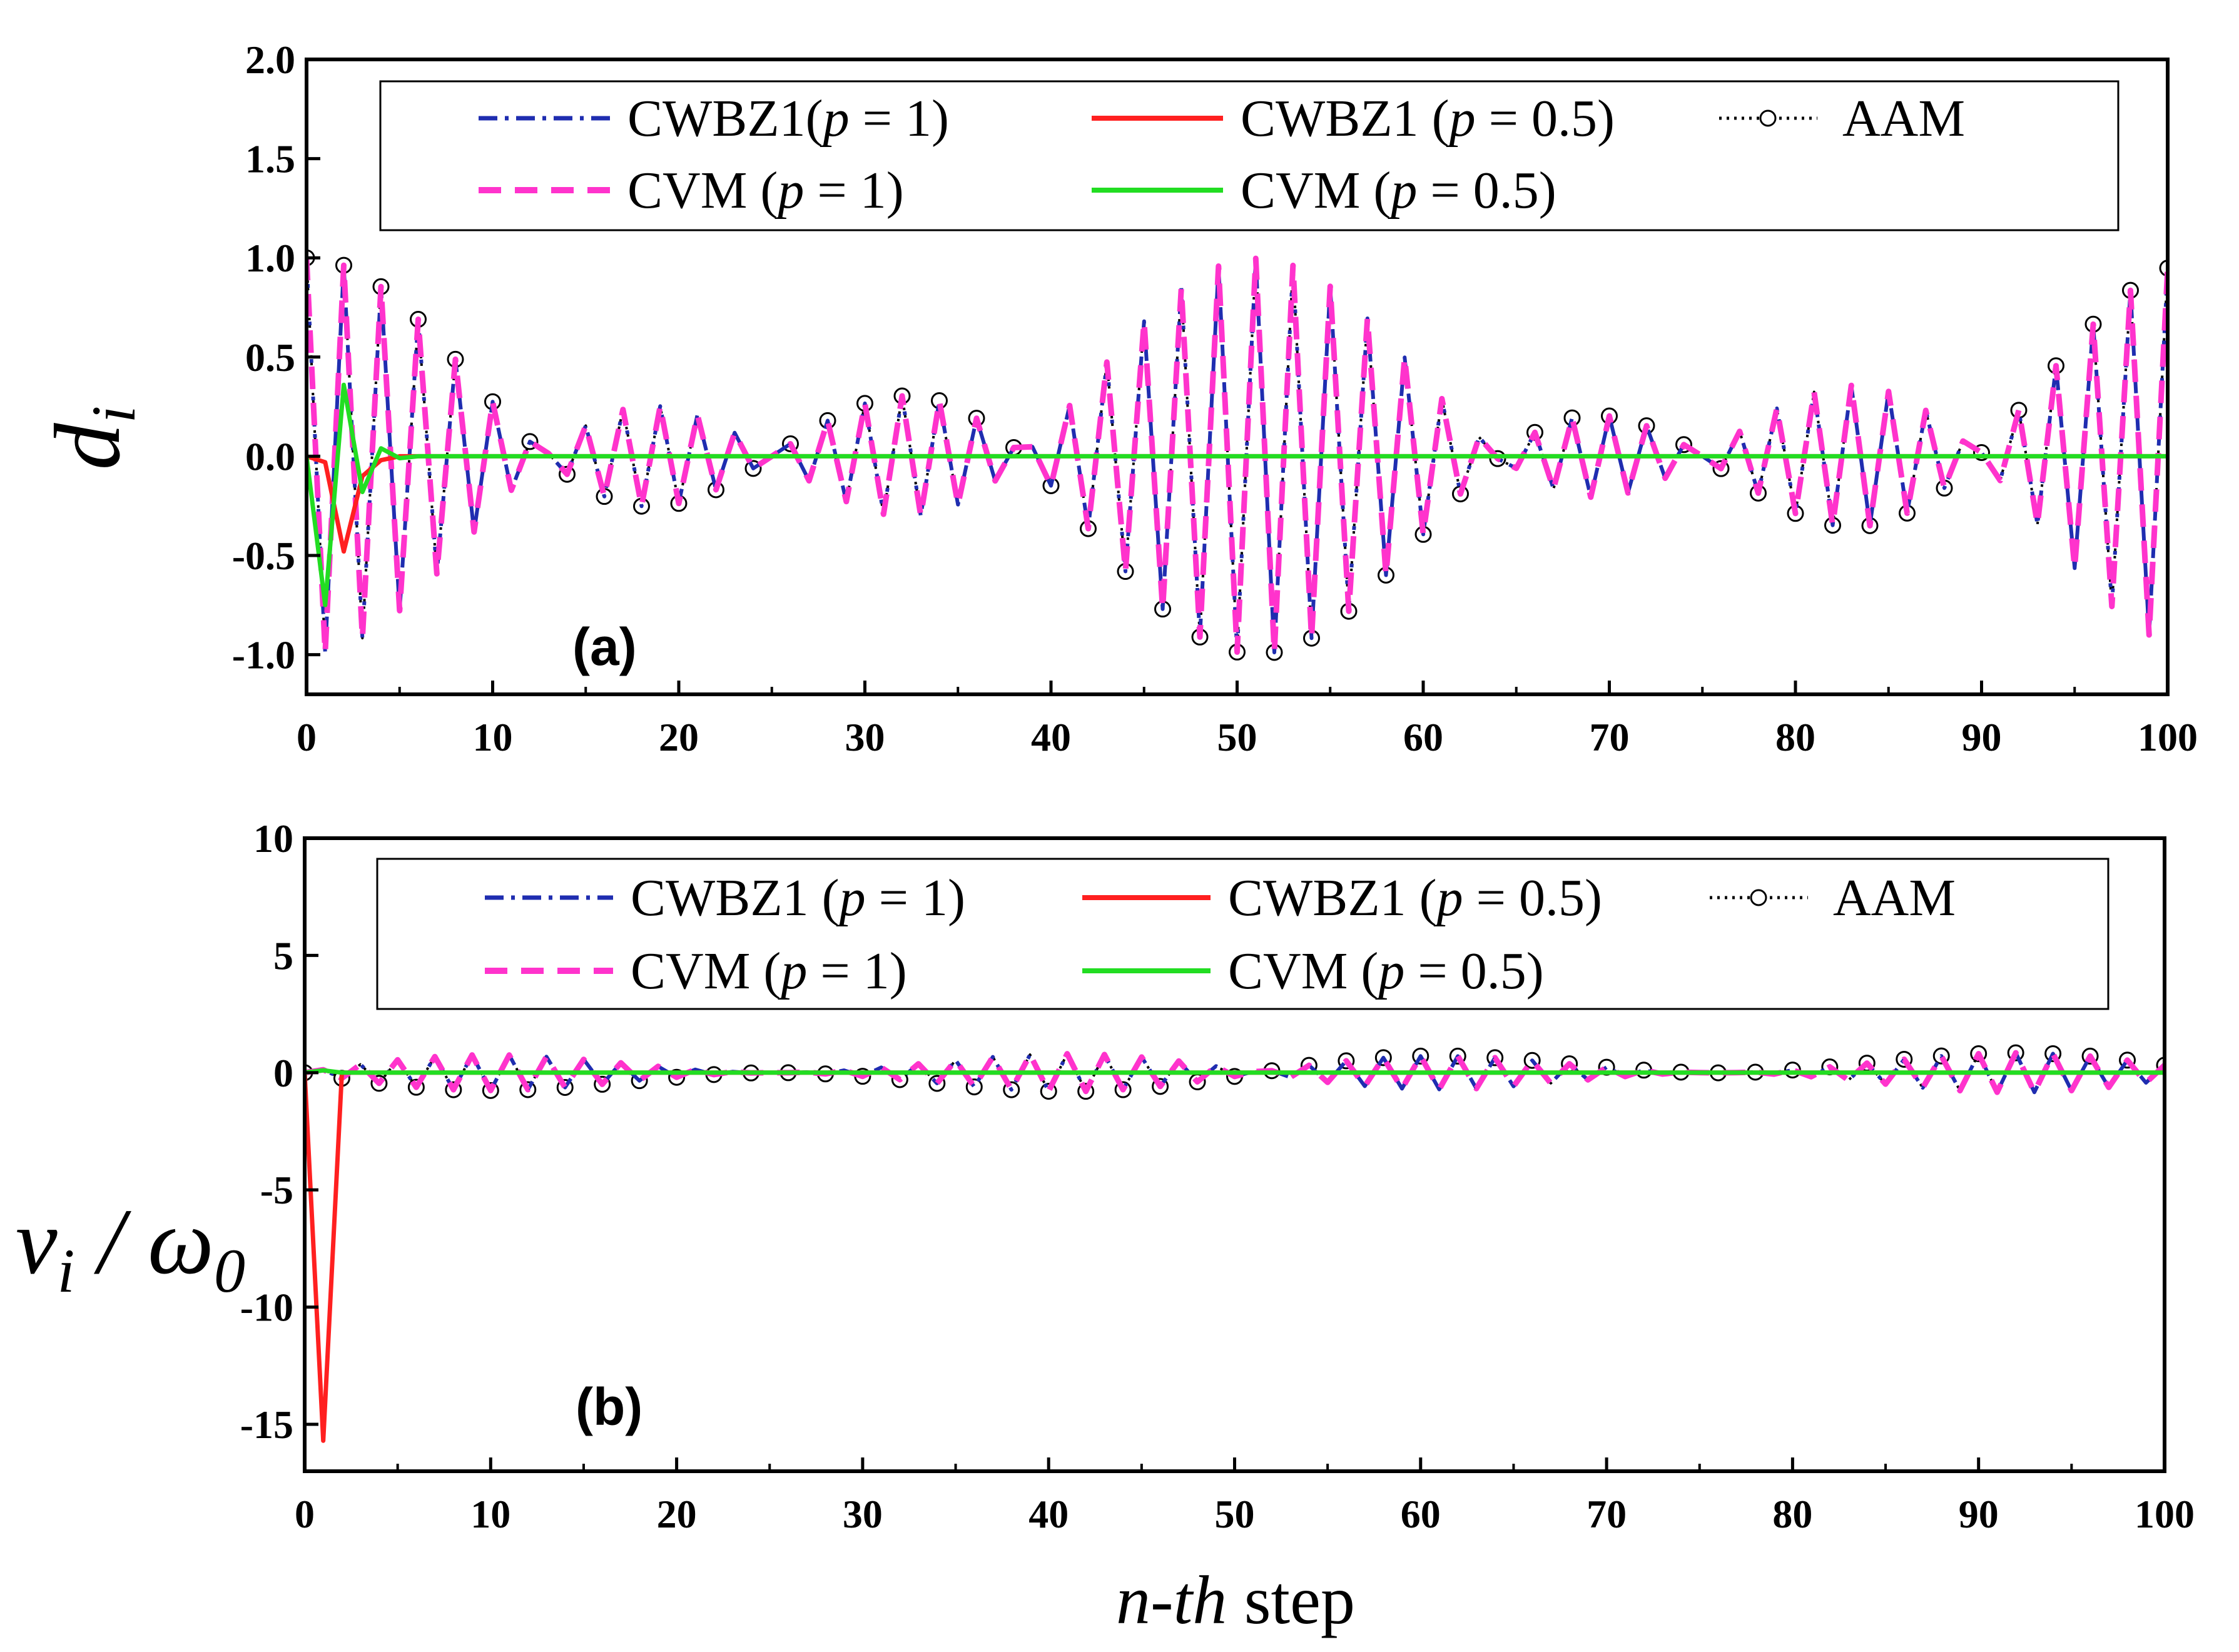  Describe the element at coordinates (2165, 1514) in the screenshot. I see `panel-b-xtick-label: 100` at that location.